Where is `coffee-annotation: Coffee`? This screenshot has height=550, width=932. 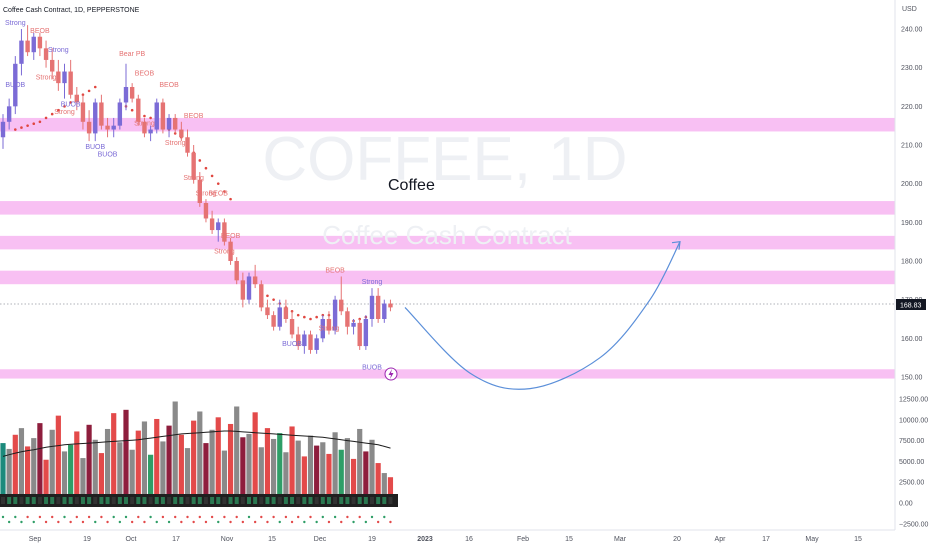 coffee-annotation: Coffee is located at coordinates (411, 185).